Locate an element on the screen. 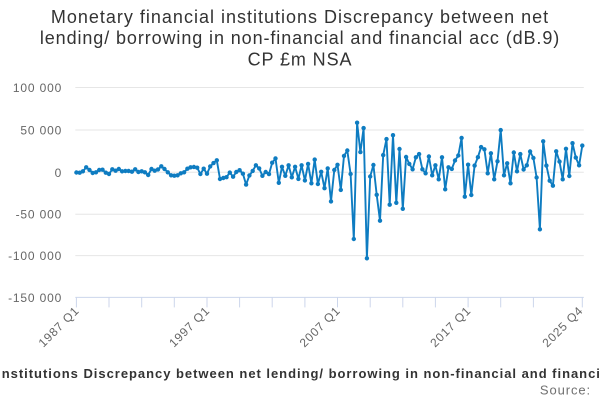 Image resolution: width=600 pixels, height=400 pixels. svg-text: 50 000 is located at coordinates (41, 131).